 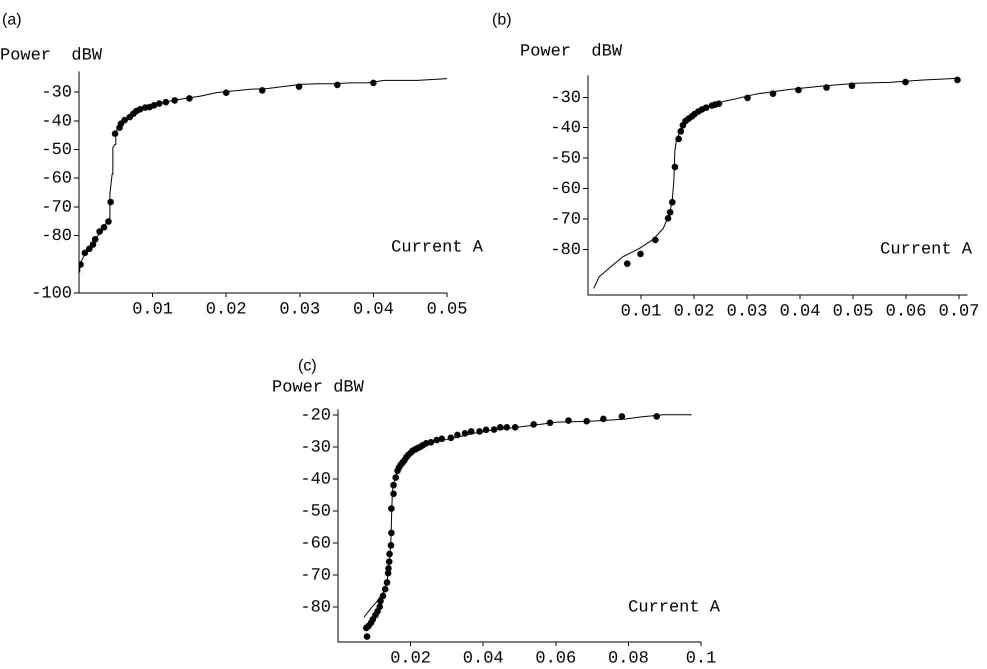 What do you see at coordinates (12, 19) in the screenshot?
I see `chart-title: (a)` at bounding box center [12, 19].